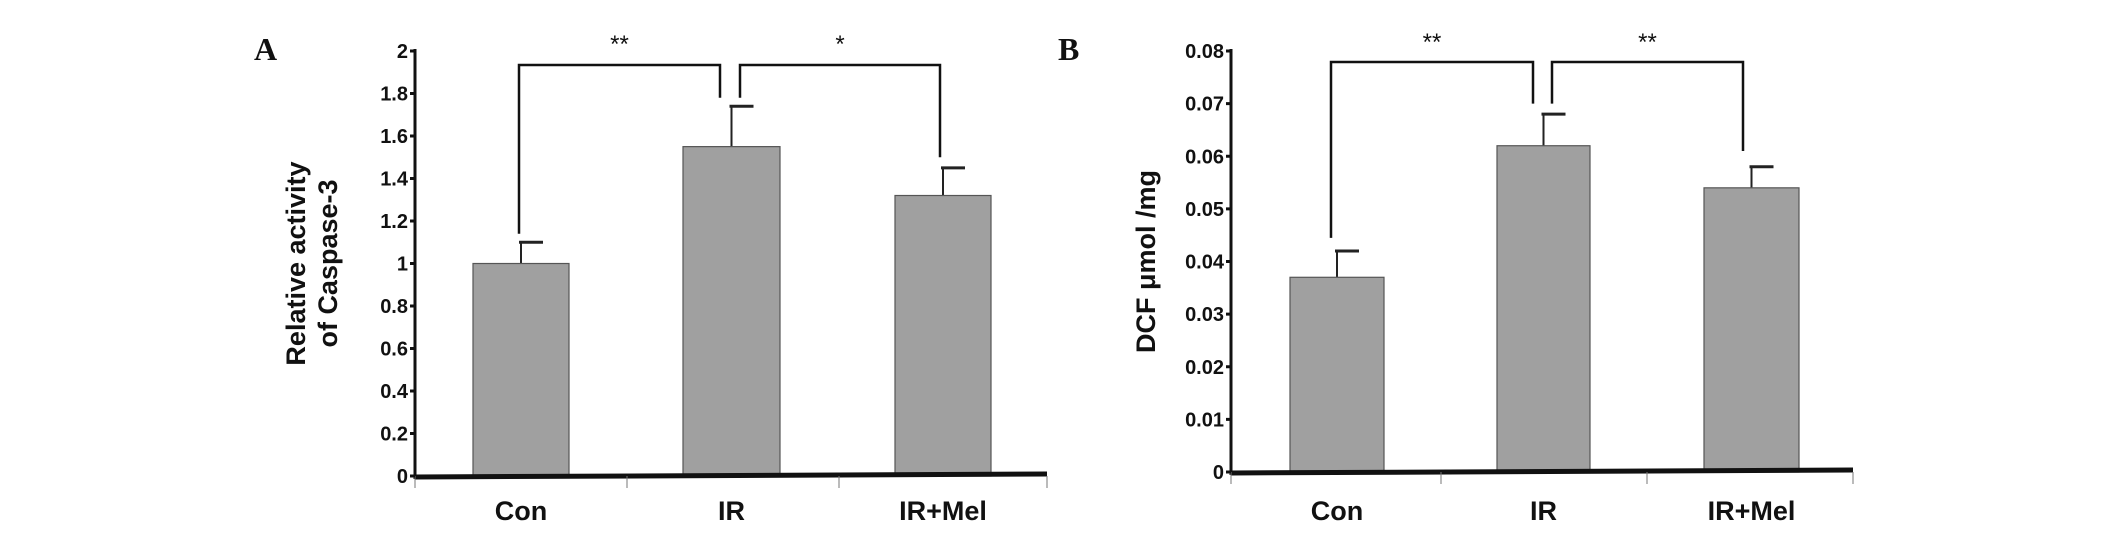 The width and height of the screenshot is (2126, 538). I want to click on chart-b-bar-ir, so click(1543, 309).